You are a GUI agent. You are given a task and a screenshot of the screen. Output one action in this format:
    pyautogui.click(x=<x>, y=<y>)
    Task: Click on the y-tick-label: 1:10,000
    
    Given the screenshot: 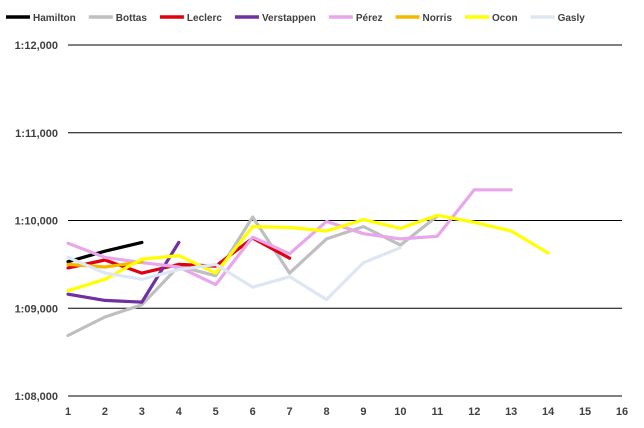 What is the action you would take?
    pyautogui.click(x=36, y=222)
    